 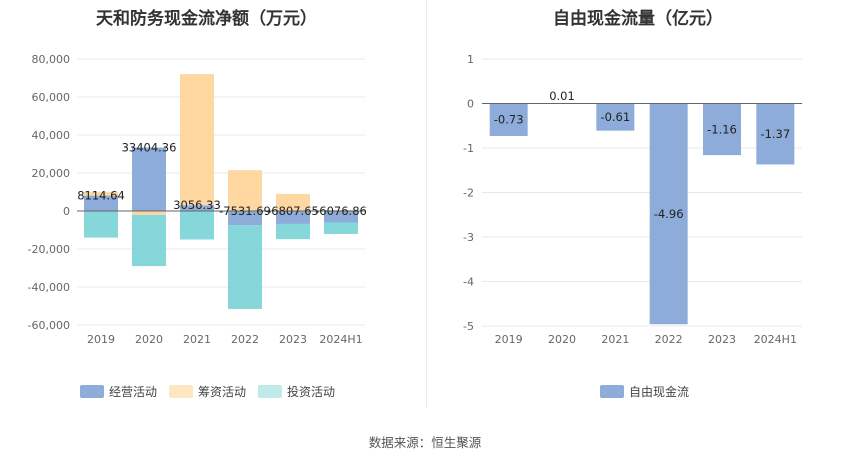 What do you see at coordinates (468, 326) in the screenshot?
I see `y-tick-label: -5` at bounding box center [468, 326].